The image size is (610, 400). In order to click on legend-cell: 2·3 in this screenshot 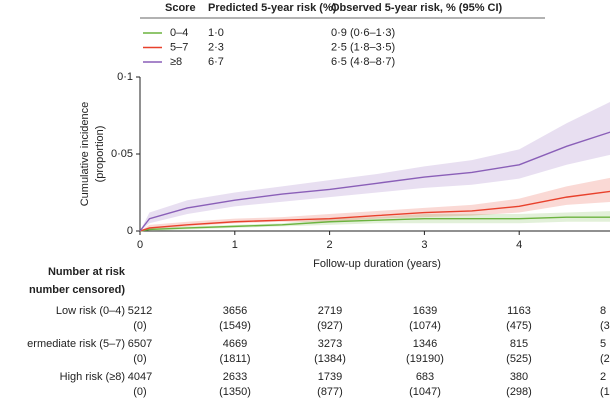, I will do `click(216, 47)`.